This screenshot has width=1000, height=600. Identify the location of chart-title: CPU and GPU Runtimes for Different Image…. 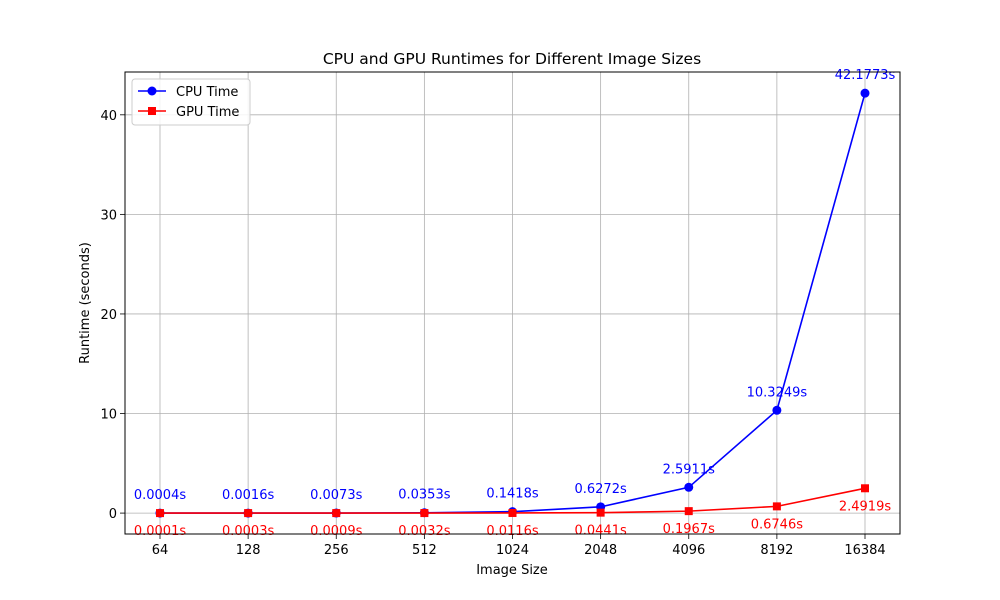
(512, 59).